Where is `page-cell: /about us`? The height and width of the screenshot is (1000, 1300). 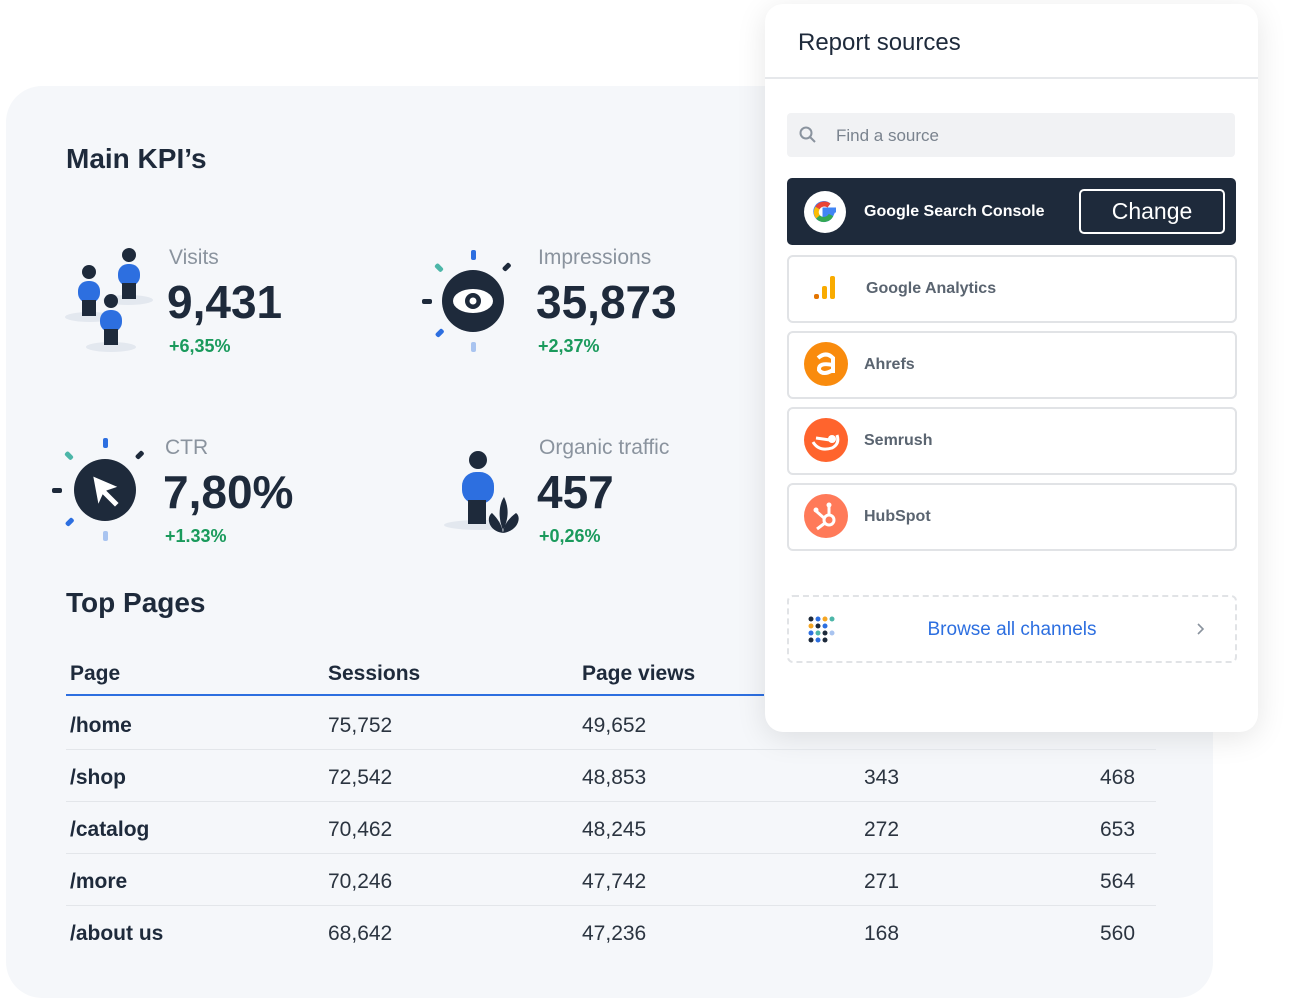
page-cell: /about us is located at coordinates (117, 933).